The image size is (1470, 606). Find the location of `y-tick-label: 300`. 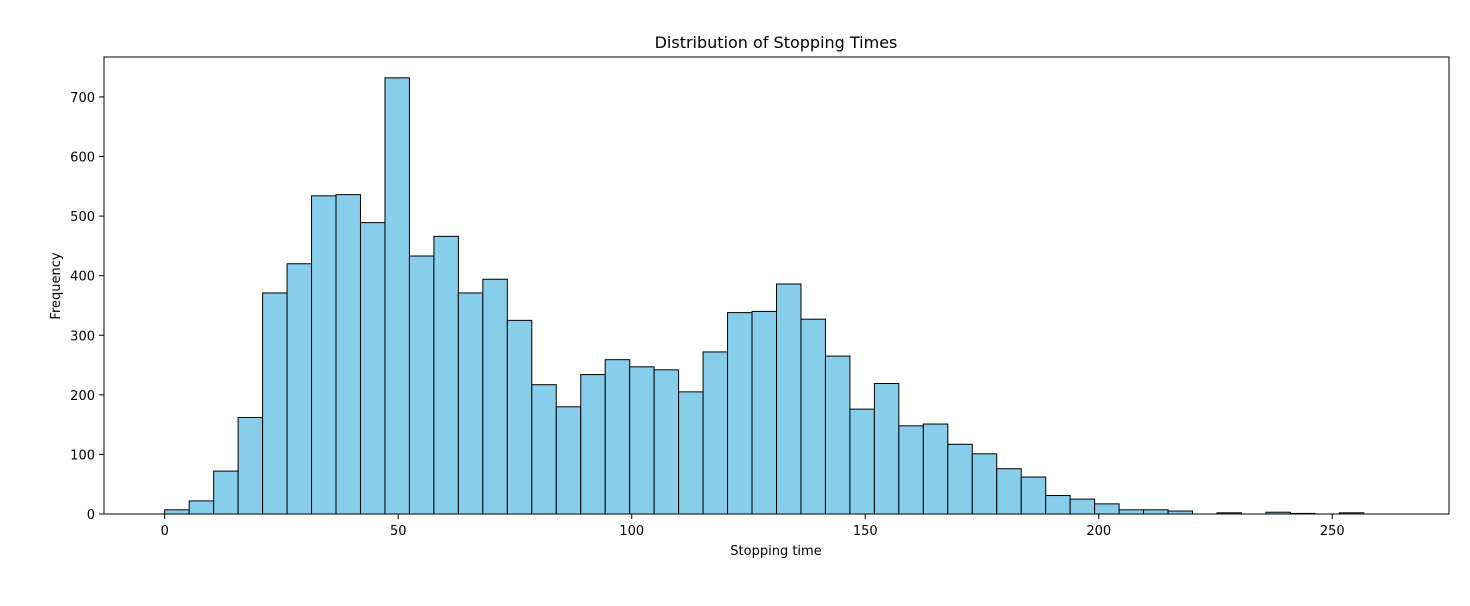

y-tick-label: 300 is located at coordinates (82, 336).